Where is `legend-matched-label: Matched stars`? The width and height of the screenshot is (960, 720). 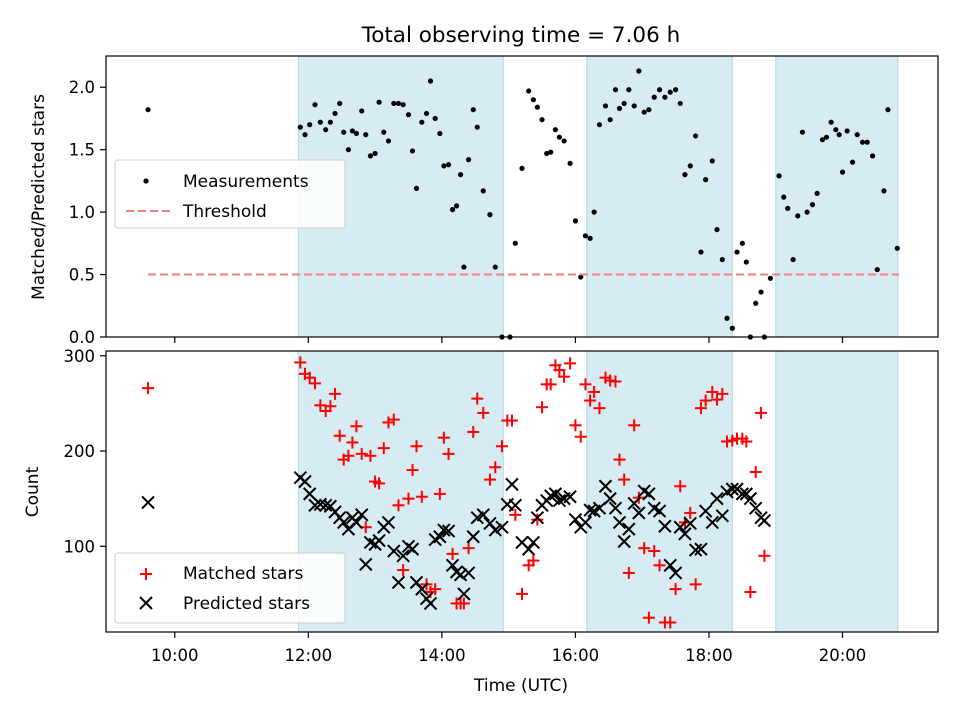
legend-matched-label: Matched stars is located at coordinates (243, 574).